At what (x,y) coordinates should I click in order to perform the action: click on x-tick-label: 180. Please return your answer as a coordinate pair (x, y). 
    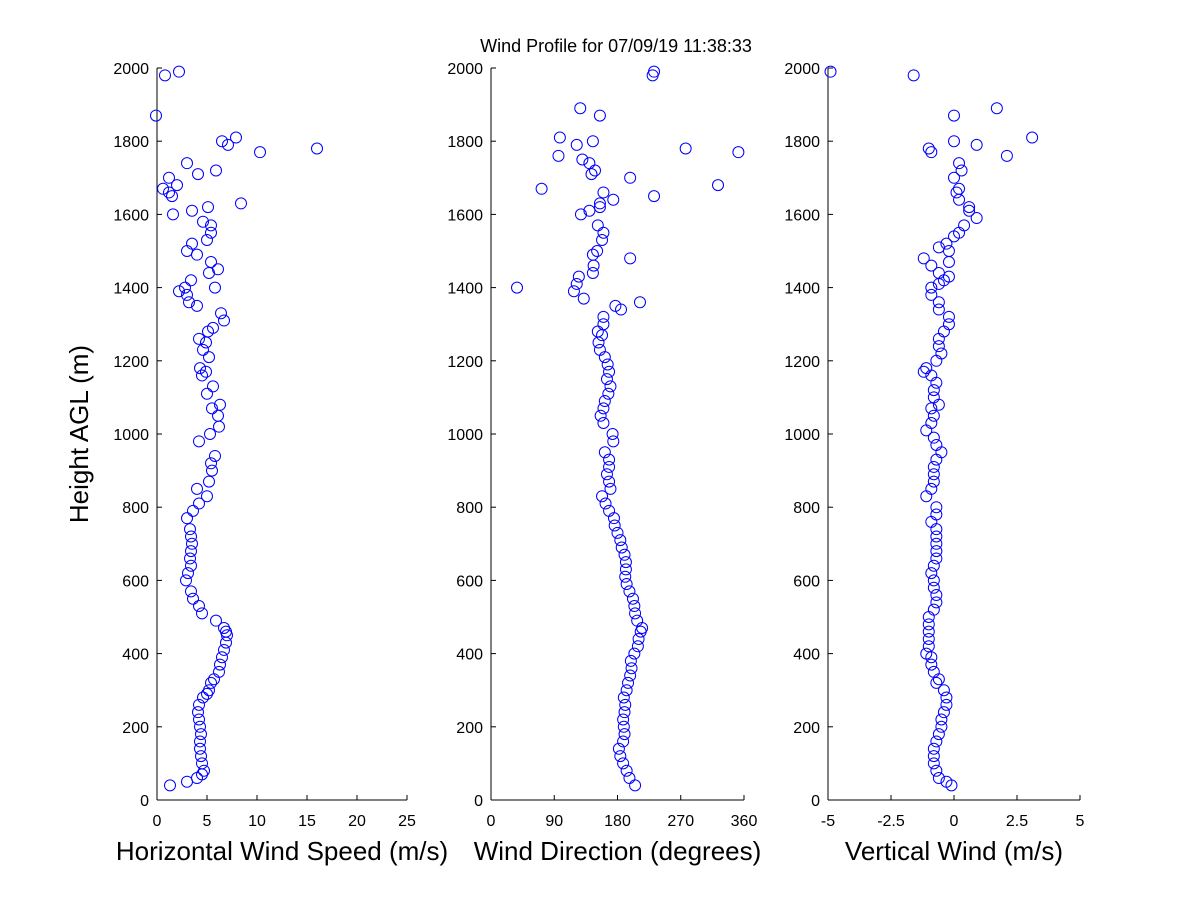
    Looking at the image, I should click on (617, 821).